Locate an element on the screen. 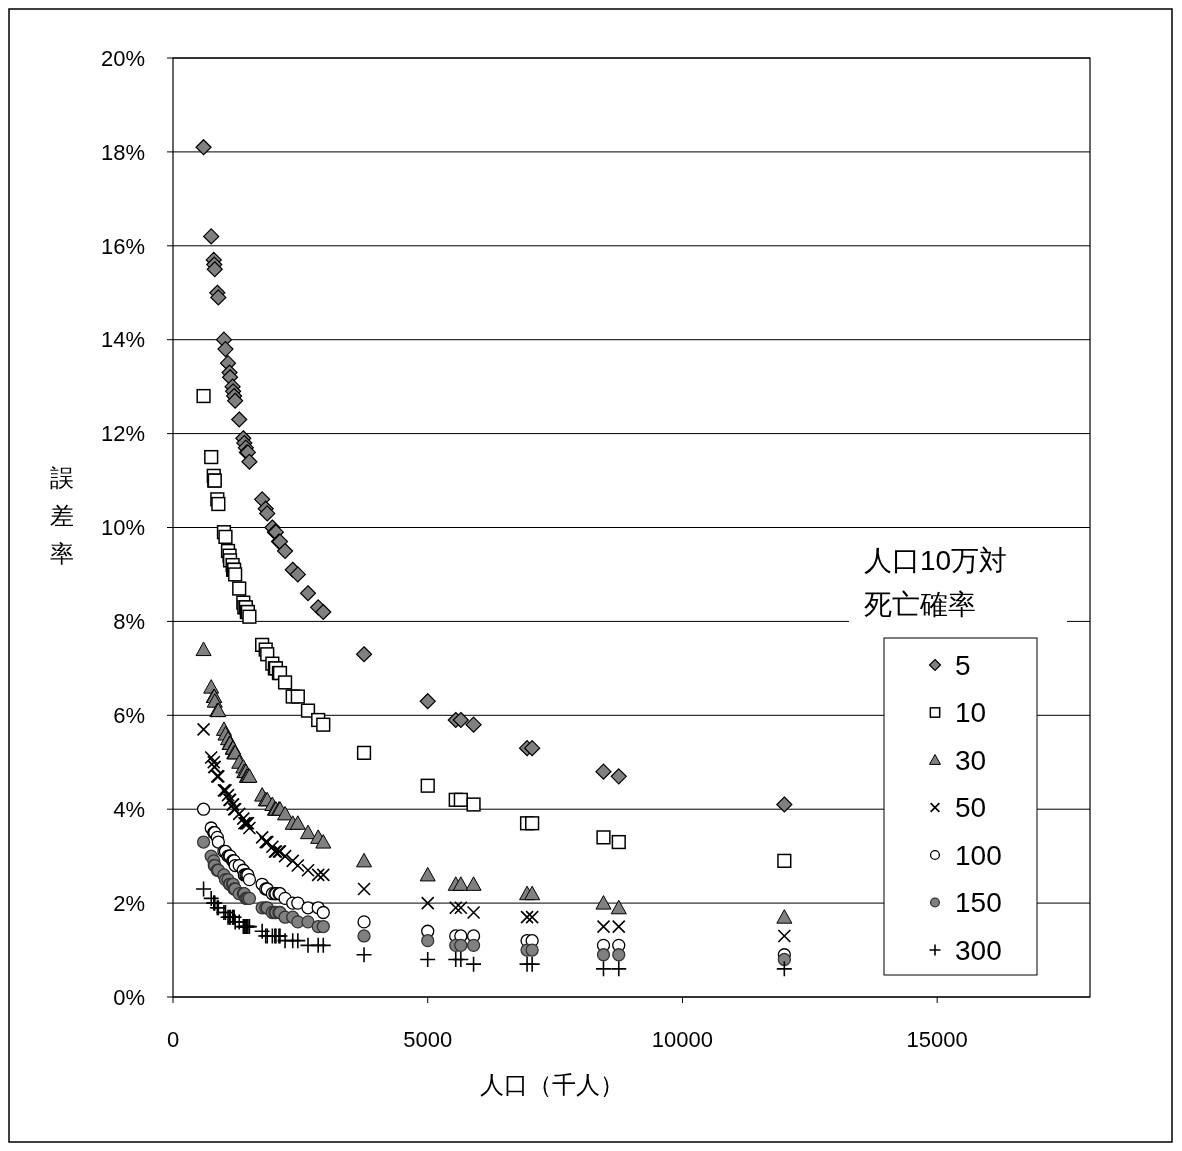 The width and height of the screenshot is (1182, 1151). y-tick-label: 20% is located at coordinates (122, 58).